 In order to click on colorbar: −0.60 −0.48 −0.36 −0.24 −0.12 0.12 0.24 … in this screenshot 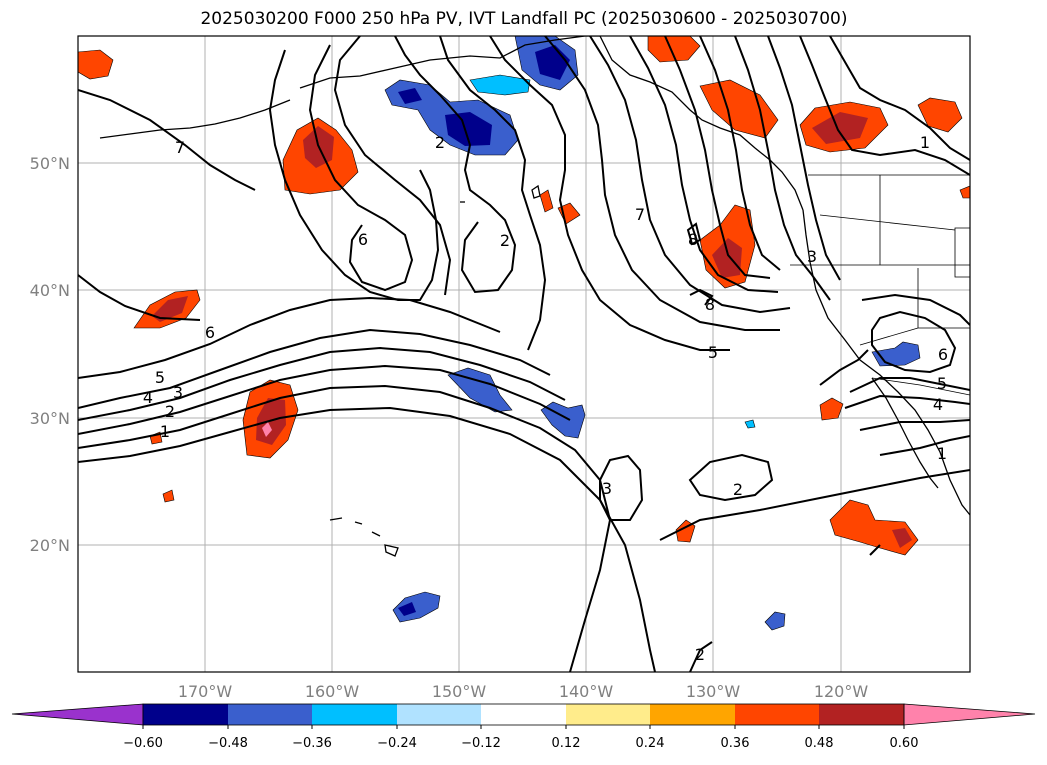, I will do `click(523, 727)`.